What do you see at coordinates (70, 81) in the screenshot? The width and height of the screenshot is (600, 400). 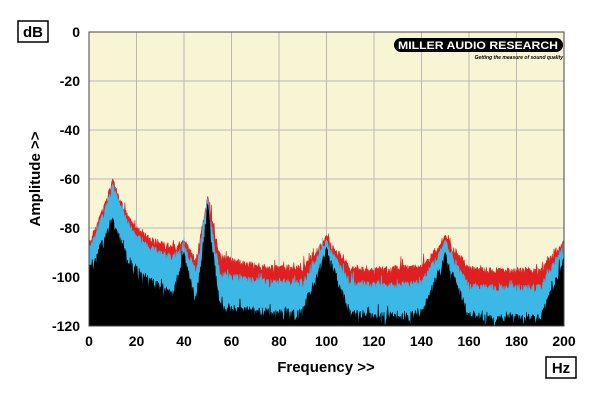 I see `y-tick-label: -20` at bounding box center [70, 81].